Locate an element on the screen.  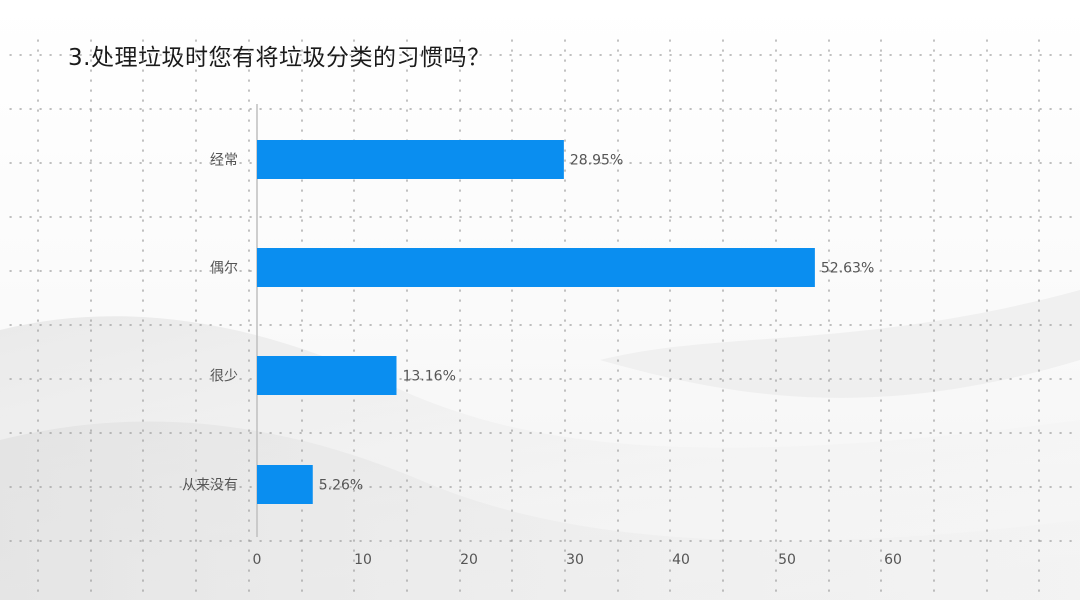
x-tick-label: 40 is located at coordinates (681, 560).